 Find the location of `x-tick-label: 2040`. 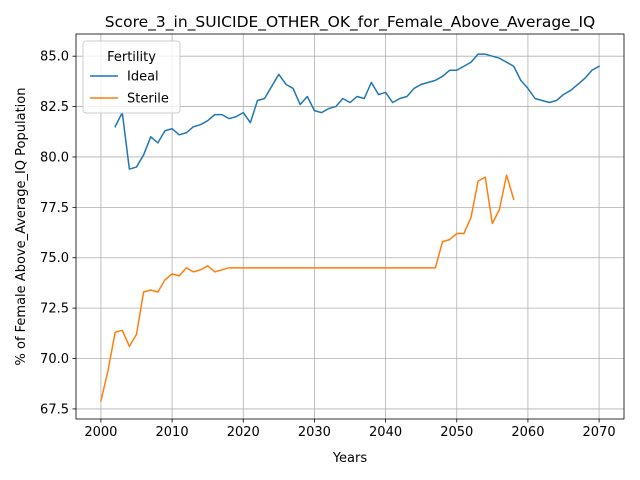

x-tick-label: 2040 is located at coordinates (385, 432).